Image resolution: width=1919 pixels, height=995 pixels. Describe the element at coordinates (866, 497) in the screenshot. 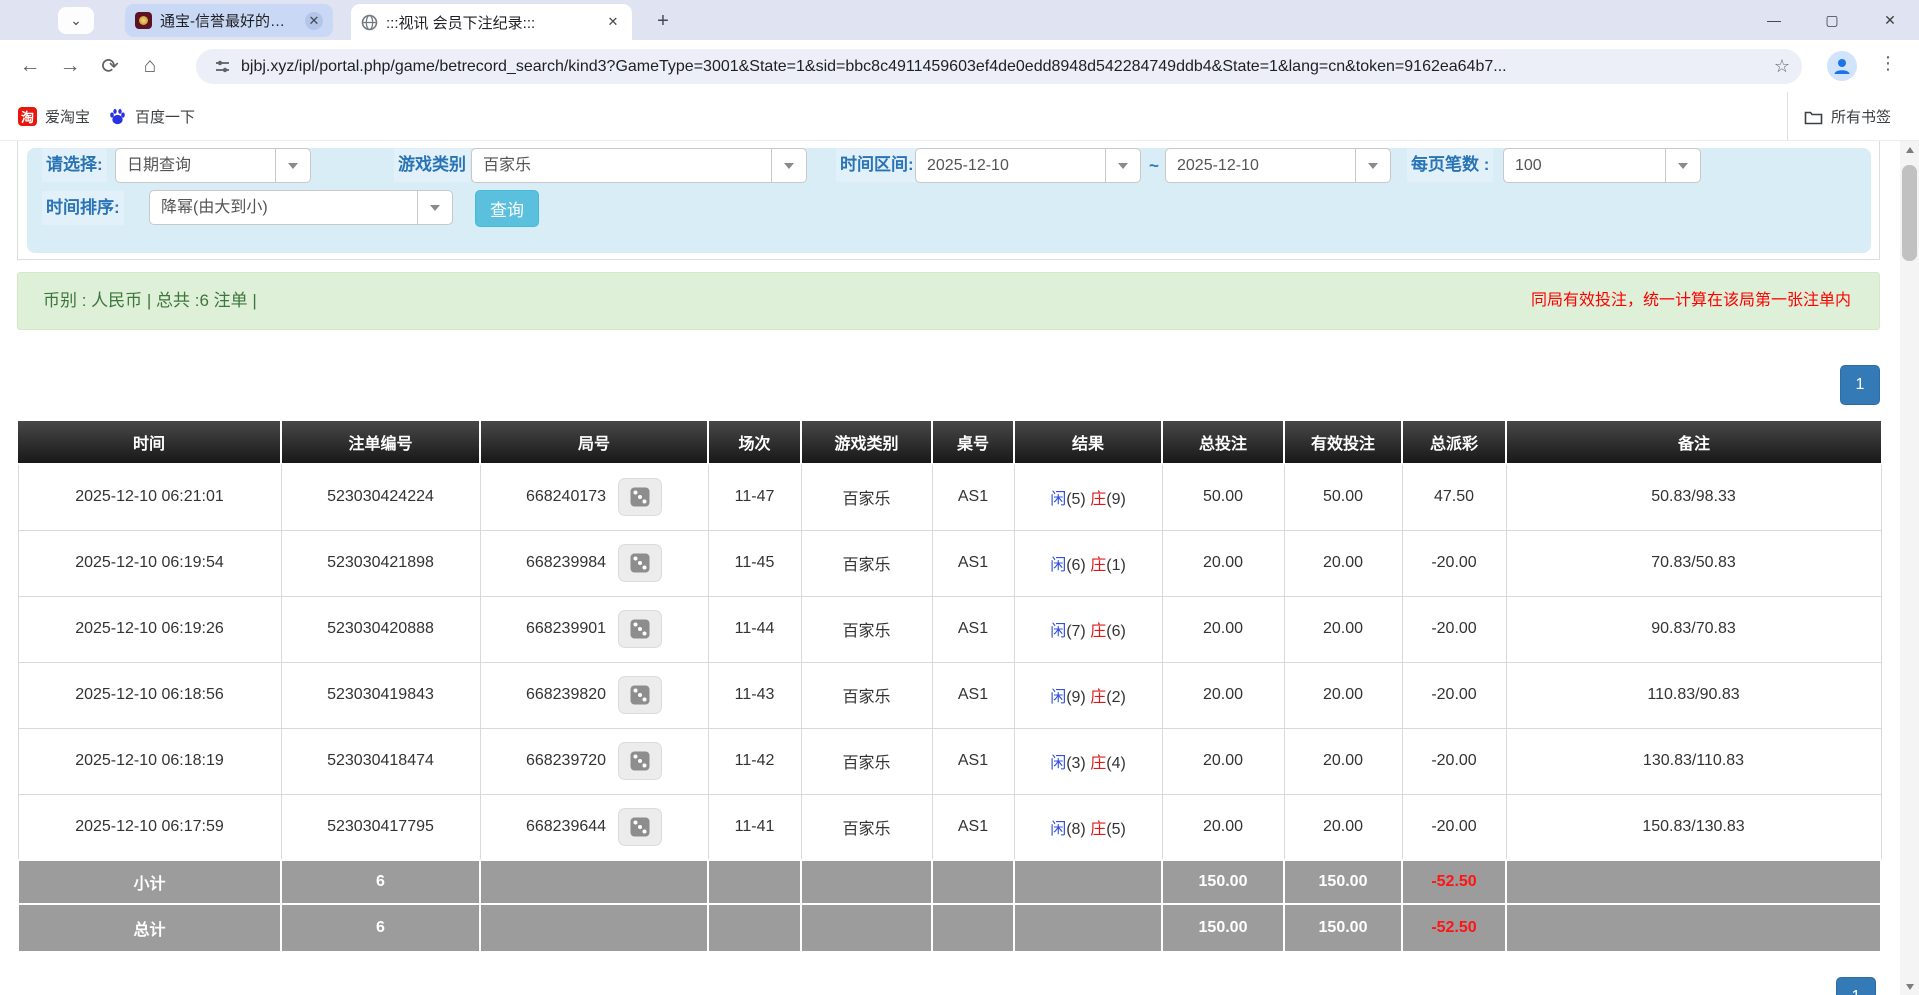

I see `game-type-cell: 百家乐` at that location.